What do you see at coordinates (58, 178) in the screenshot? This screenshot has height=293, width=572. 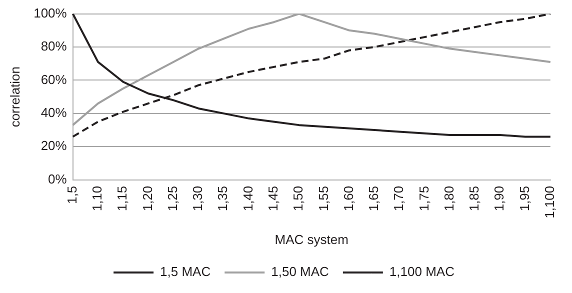 I see `y-tick-label: 0%` at bounding box center [58, 178].